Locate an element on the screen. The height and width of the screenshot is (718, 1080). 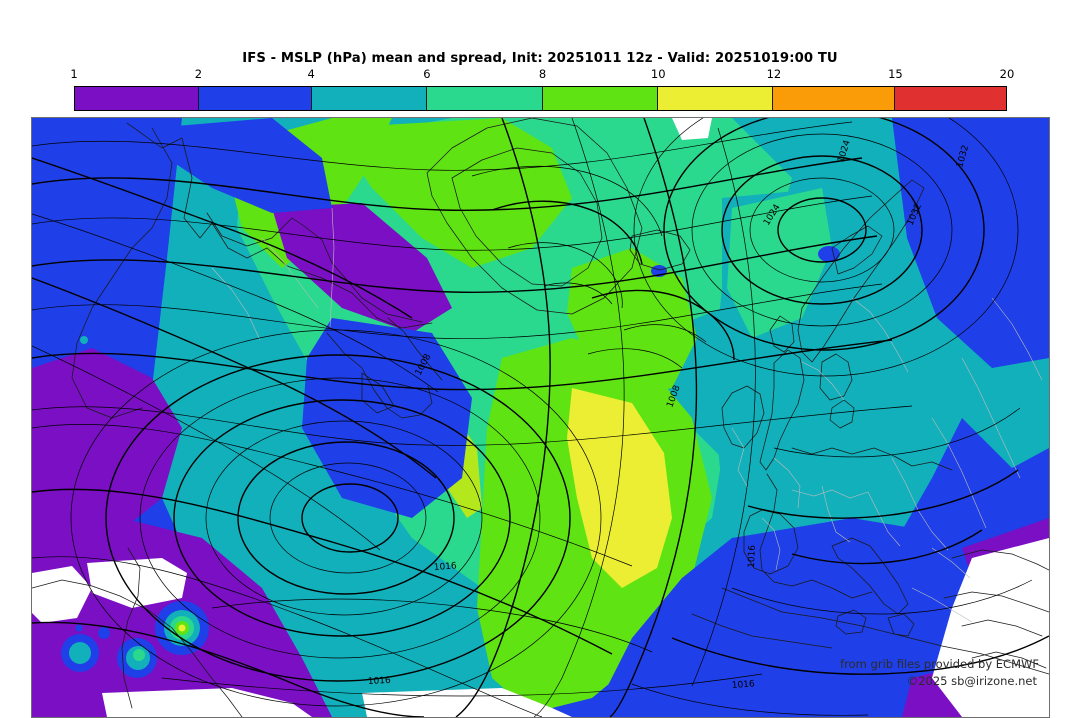
colorbar-tick-4: 4 is located at coordinates (311, 74).